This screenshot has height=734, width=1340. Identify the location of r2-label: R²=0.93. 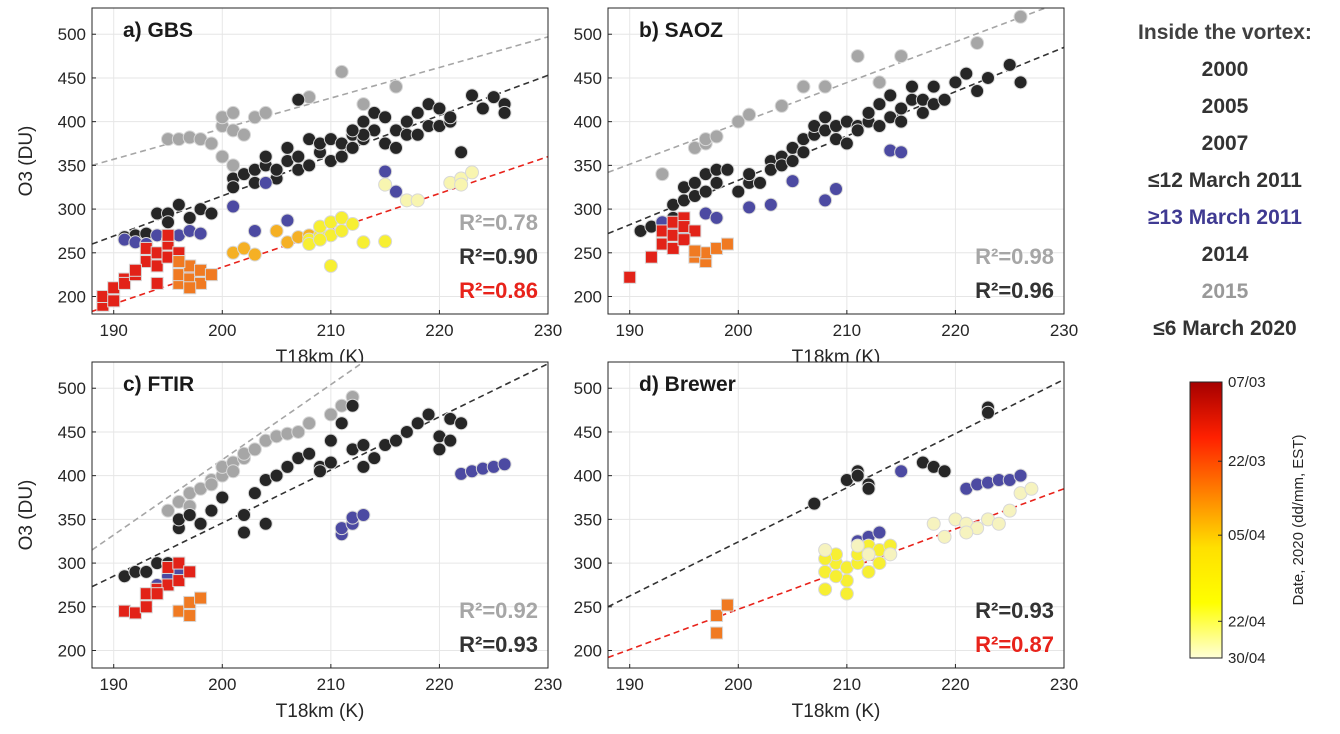
(1014, 610).